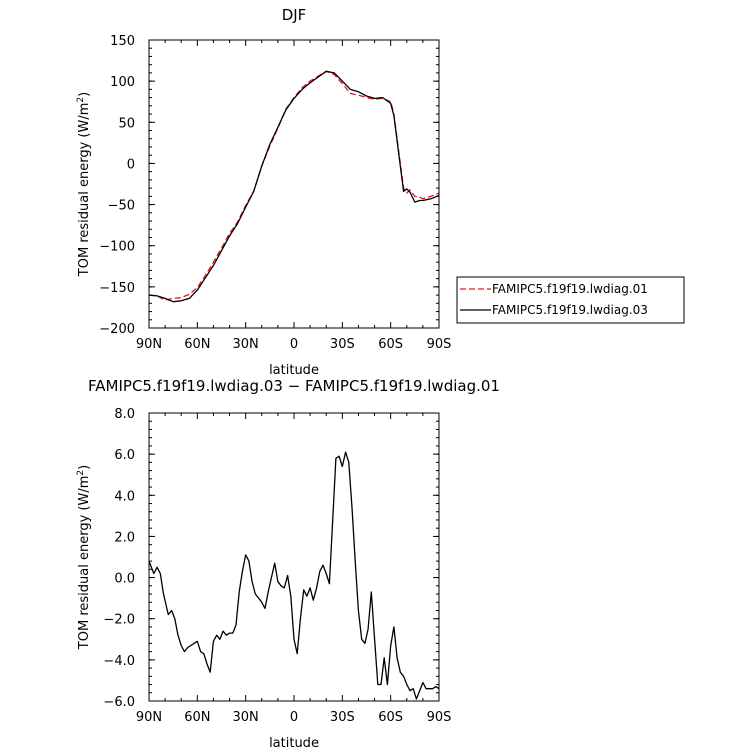  What do you see at coordinates (124, 579) in the screenshot?
I see `y-tick-label: 0.0` at bounding box center [124, 579].